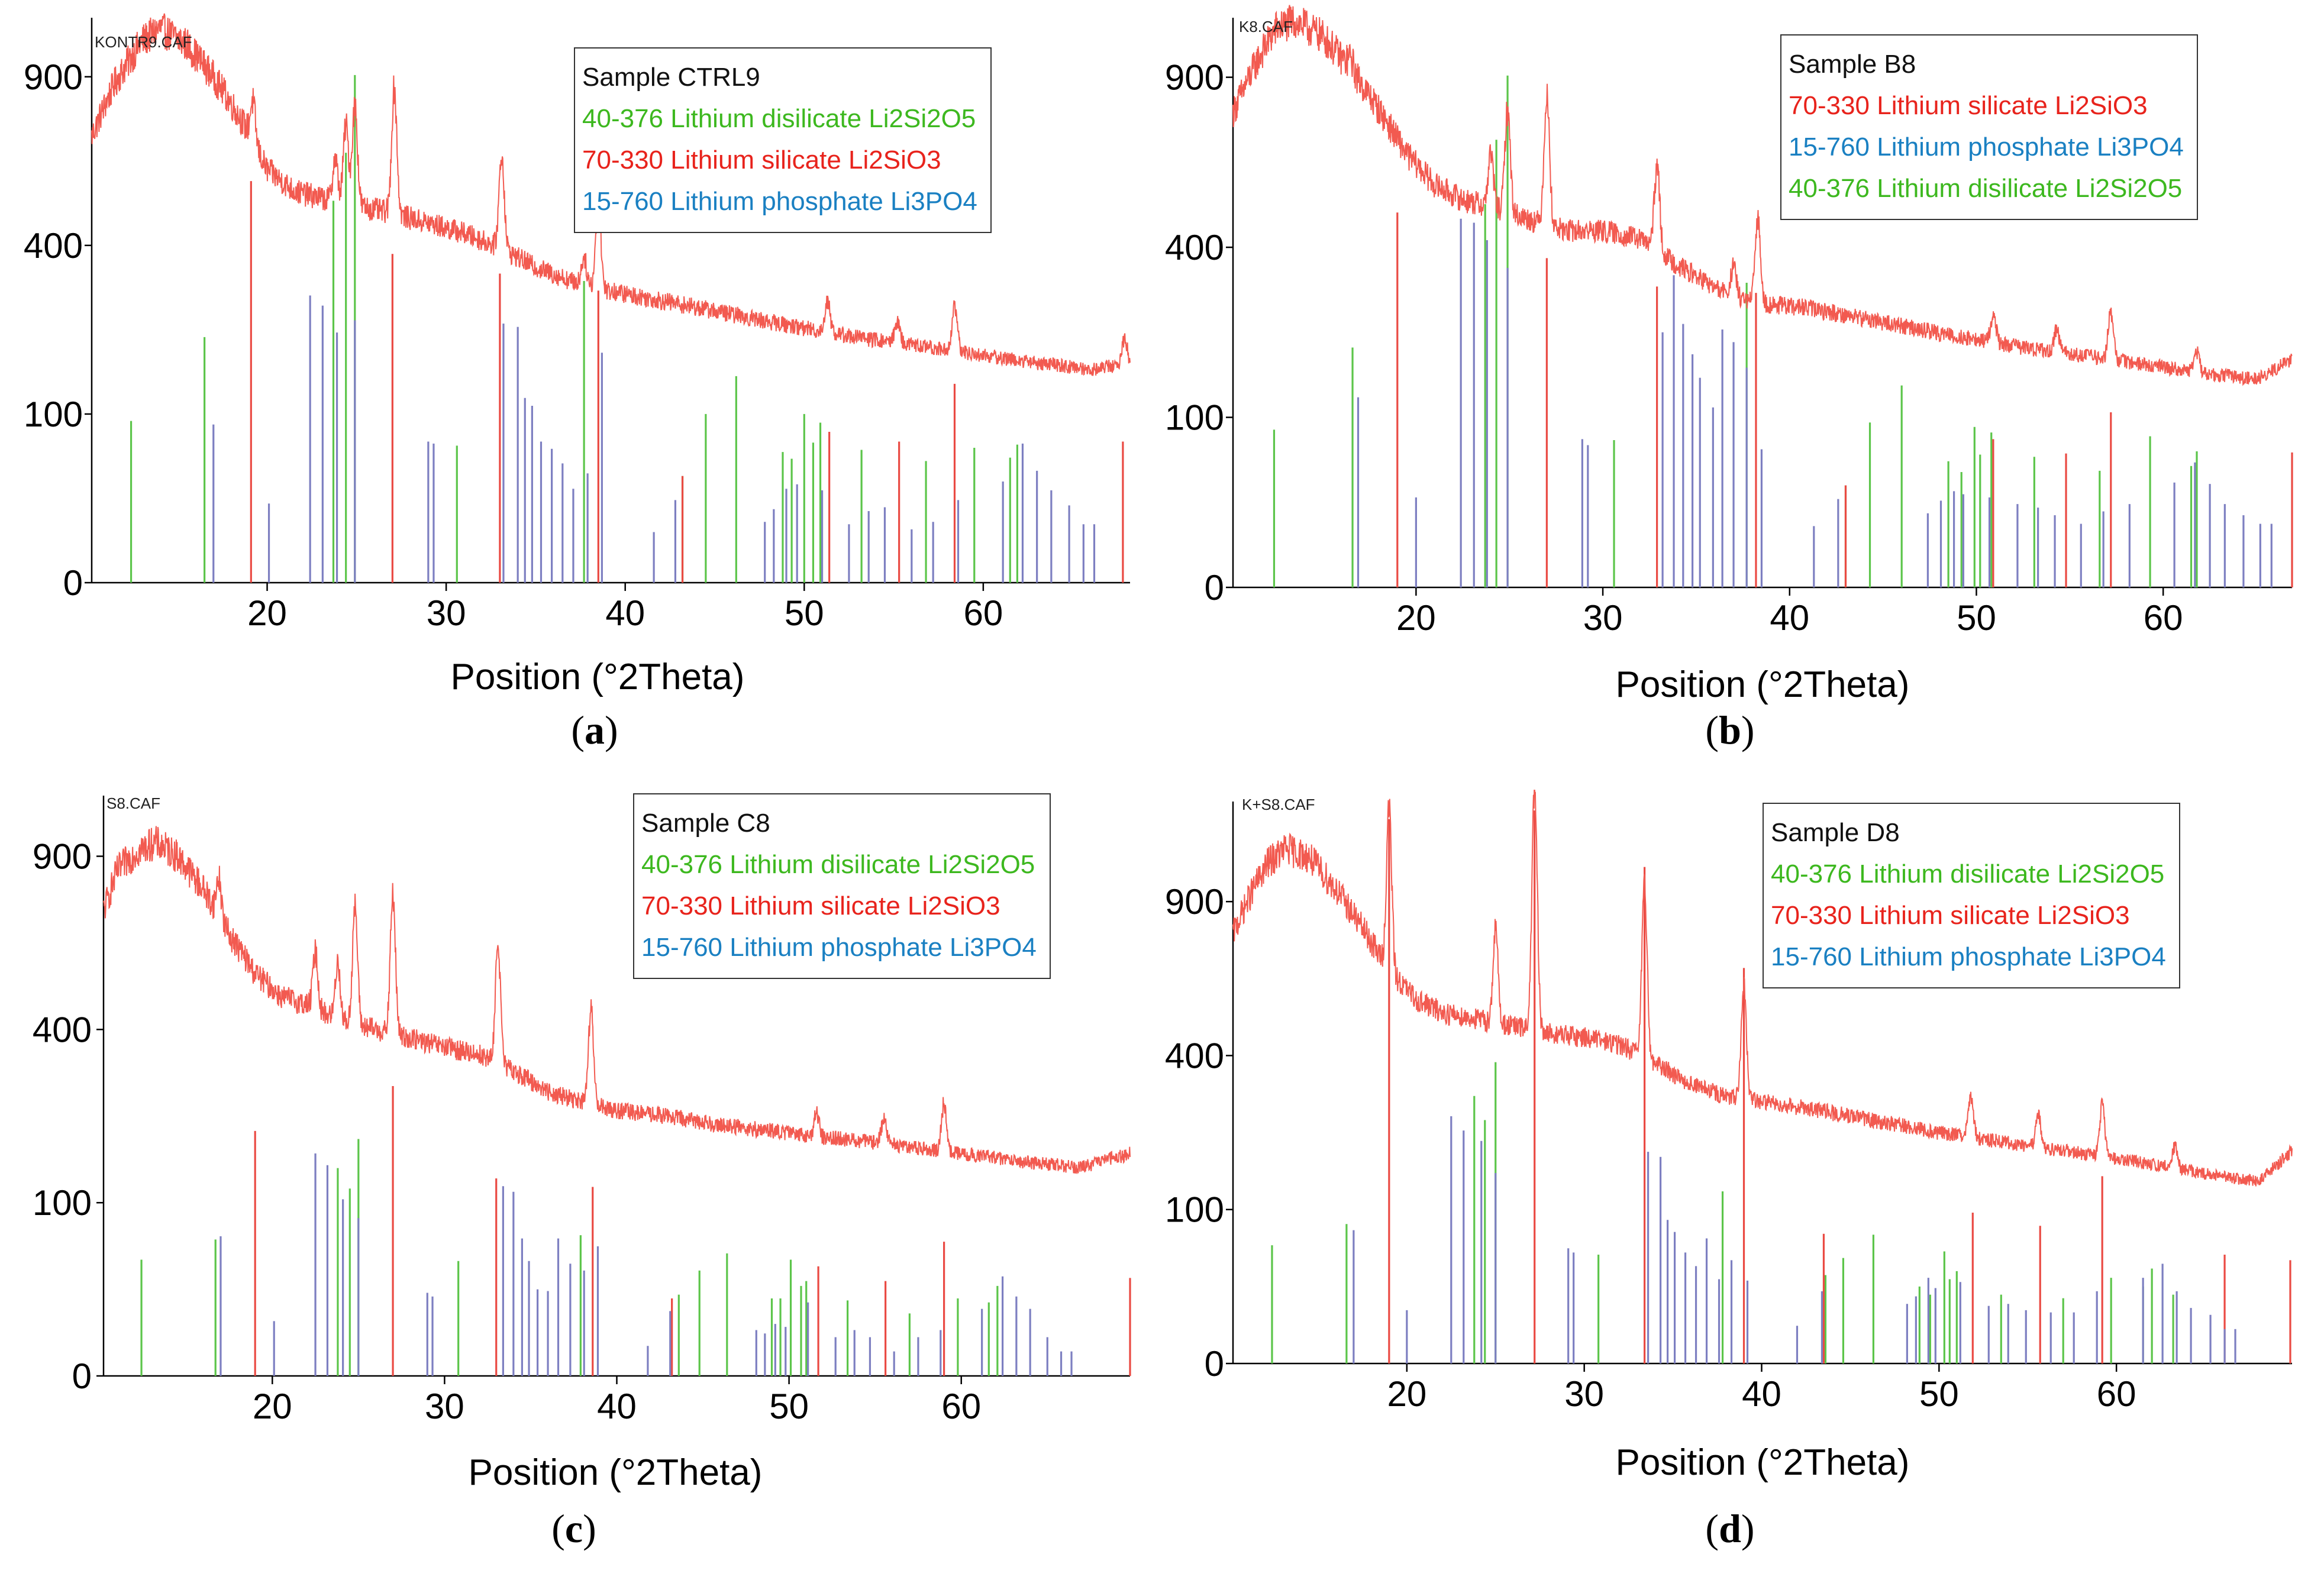 The image size is (2324, 1580). Describe the element at coordinates (671, 77) in the screenshot. I see `legend-title: Sample CTRL9` at that location.